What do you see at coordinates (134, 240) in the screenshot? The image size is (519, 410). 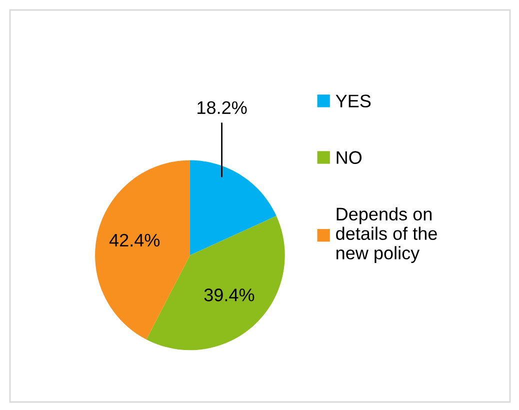 I see `data-label: 42.4%` at bounding box center [134, 240].